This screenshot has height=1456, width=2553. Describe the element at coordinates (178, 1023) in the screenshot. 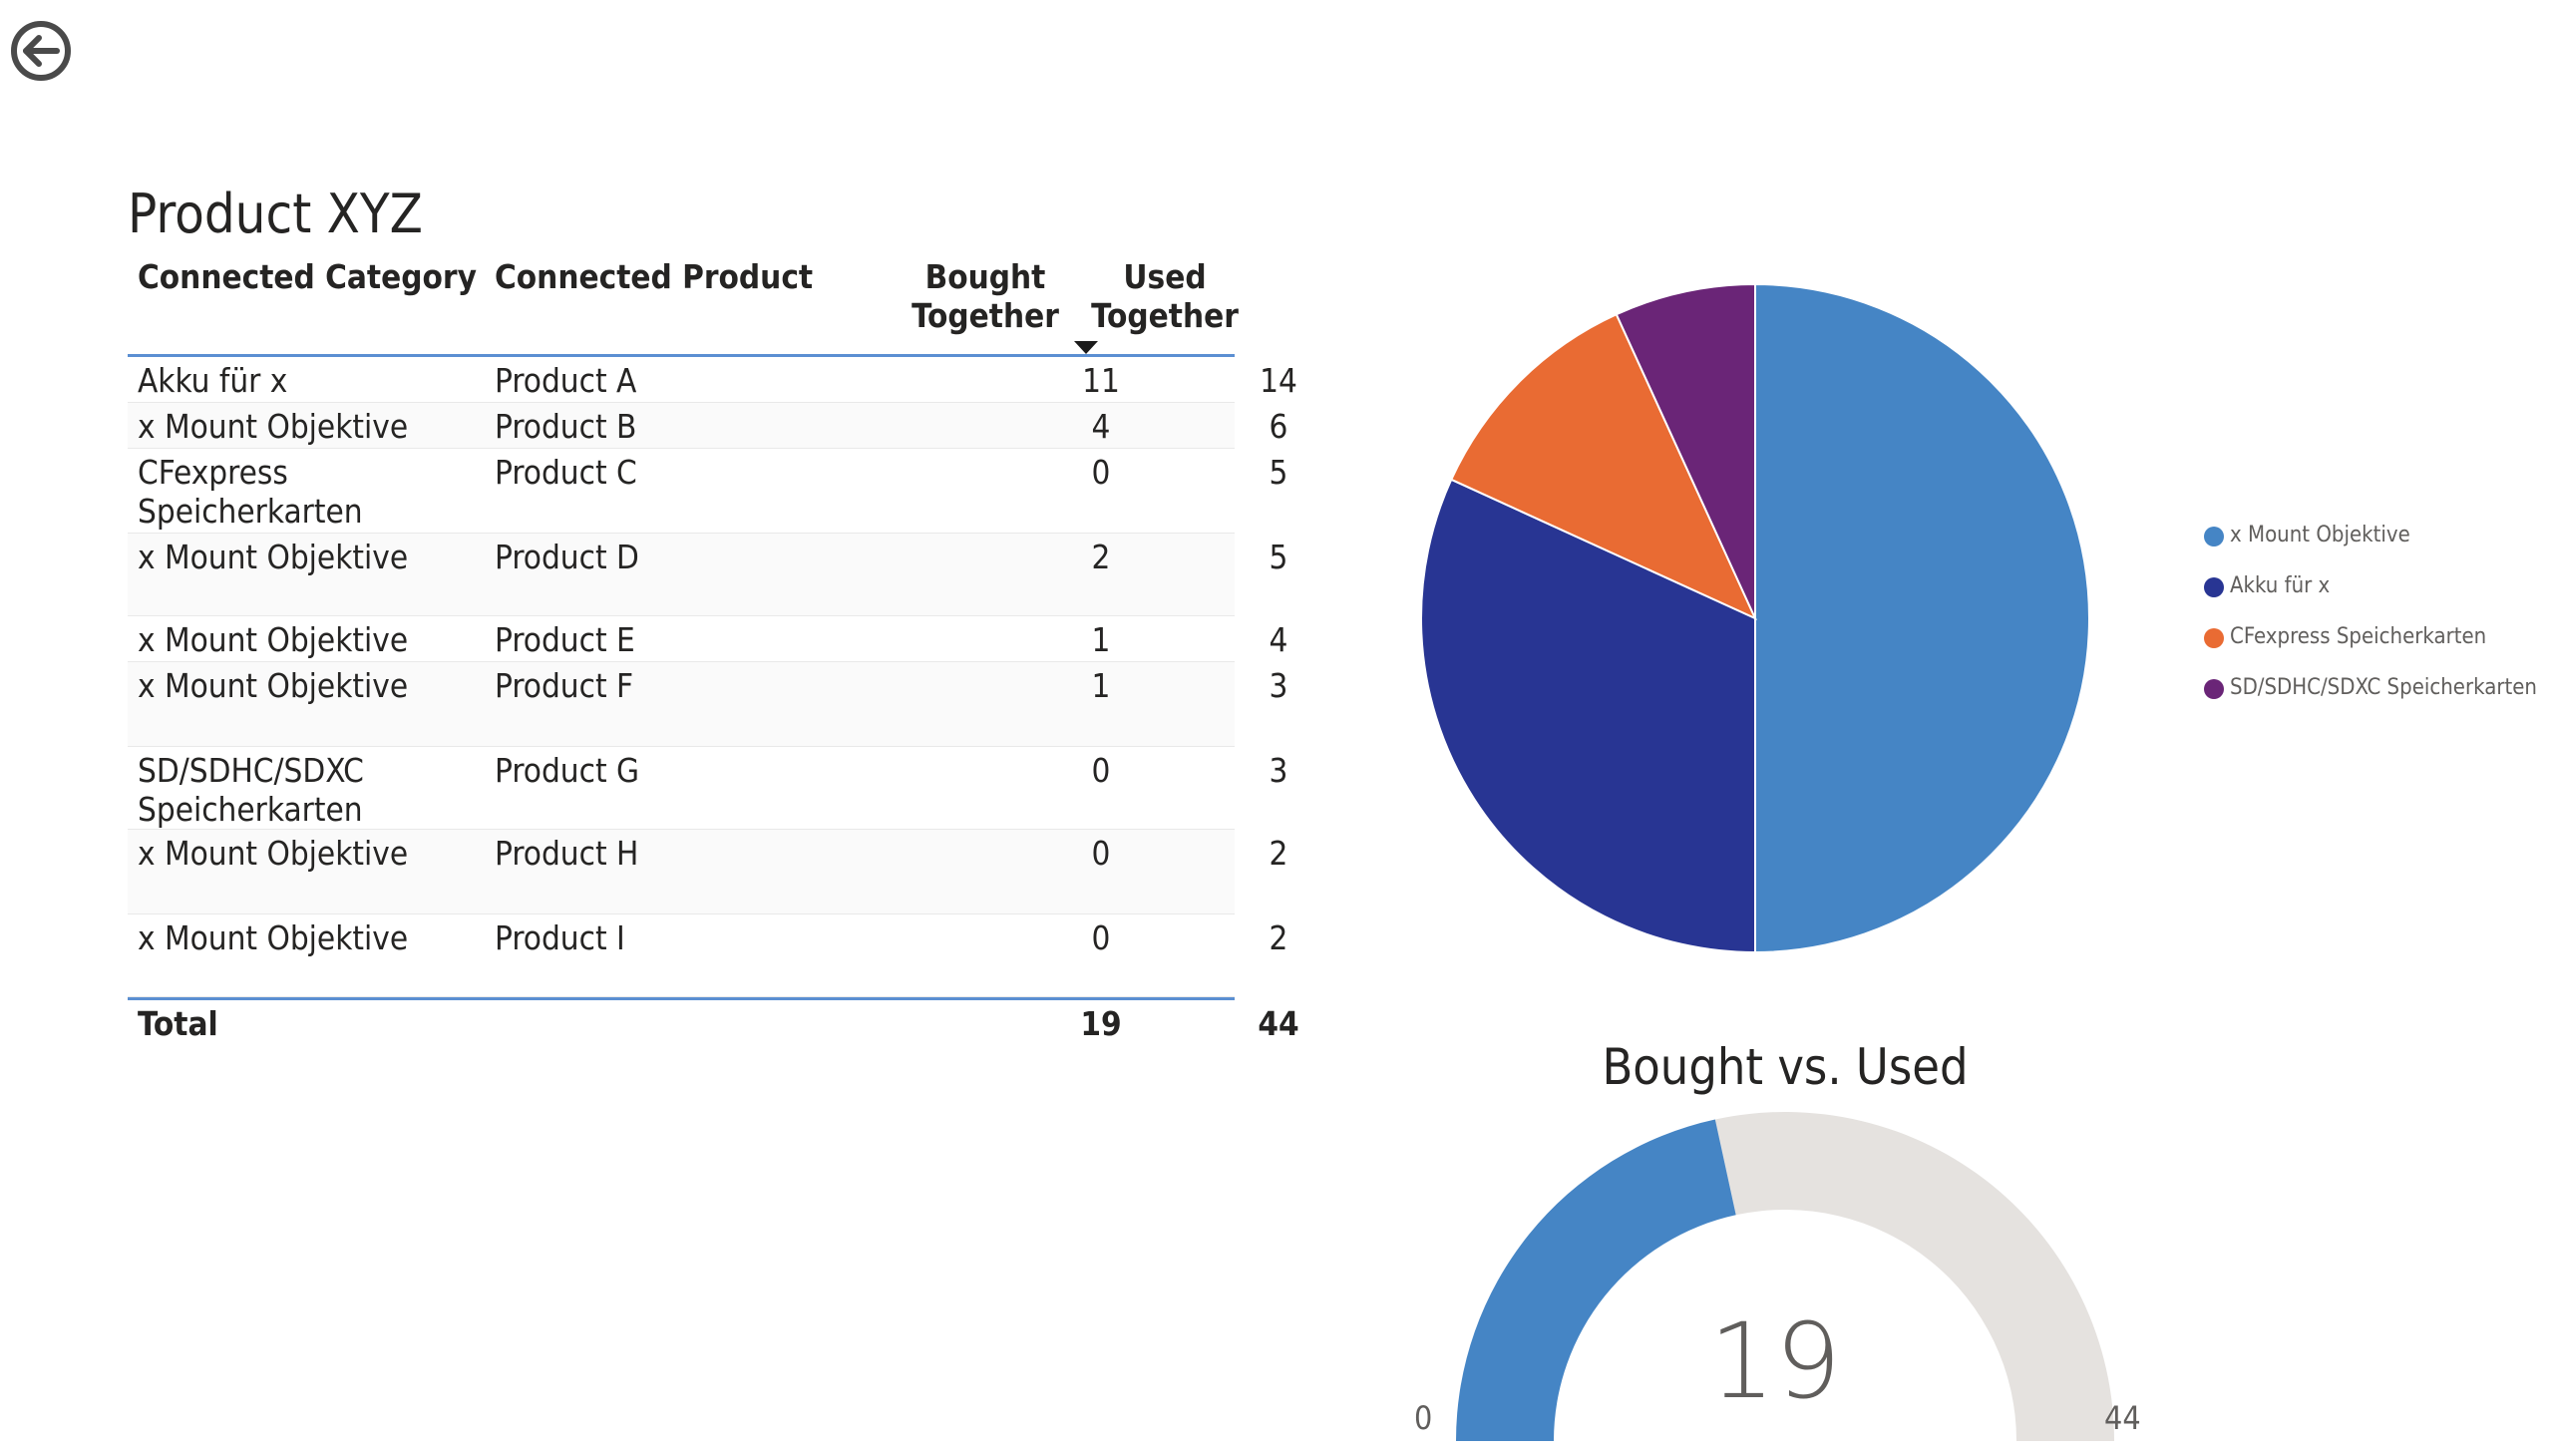

I see `total-label: Total` at that location.